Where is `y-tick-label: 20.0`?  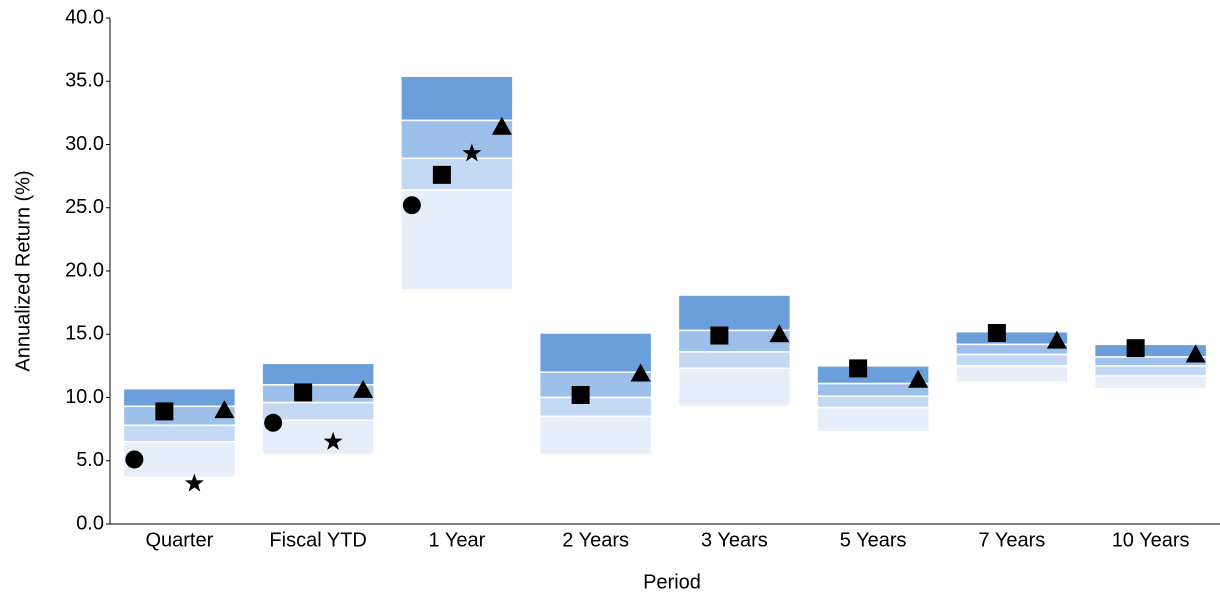 y-tick-label: 20.0 is located at coordinates (84, 270).